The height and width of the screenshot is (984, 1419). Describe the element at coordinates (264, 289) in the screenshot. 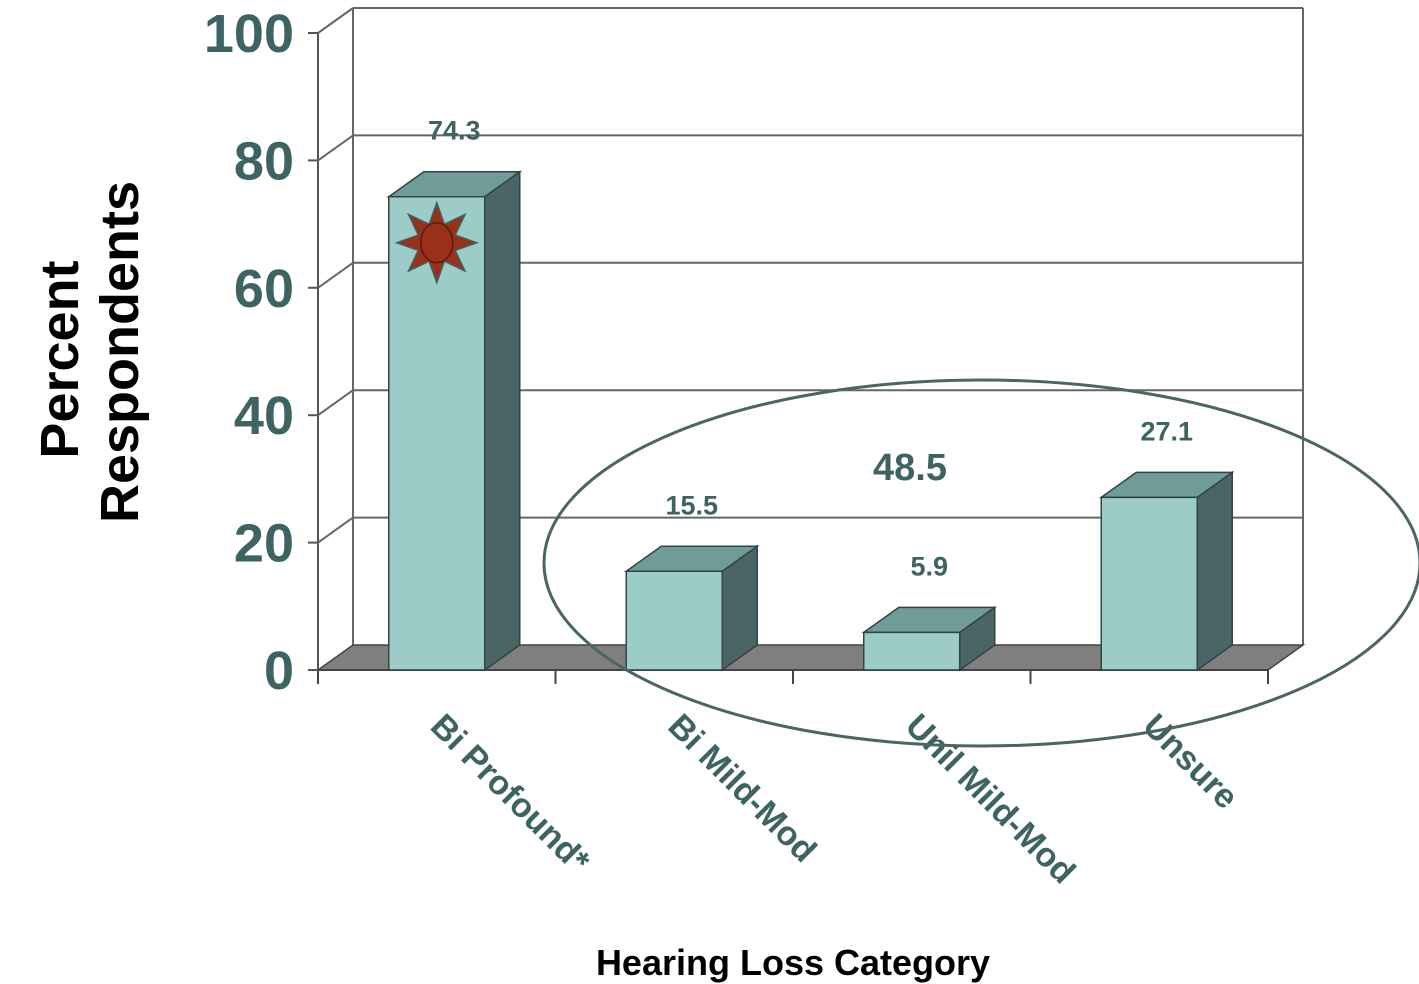

I see `y-tick-label: 60` at that location.